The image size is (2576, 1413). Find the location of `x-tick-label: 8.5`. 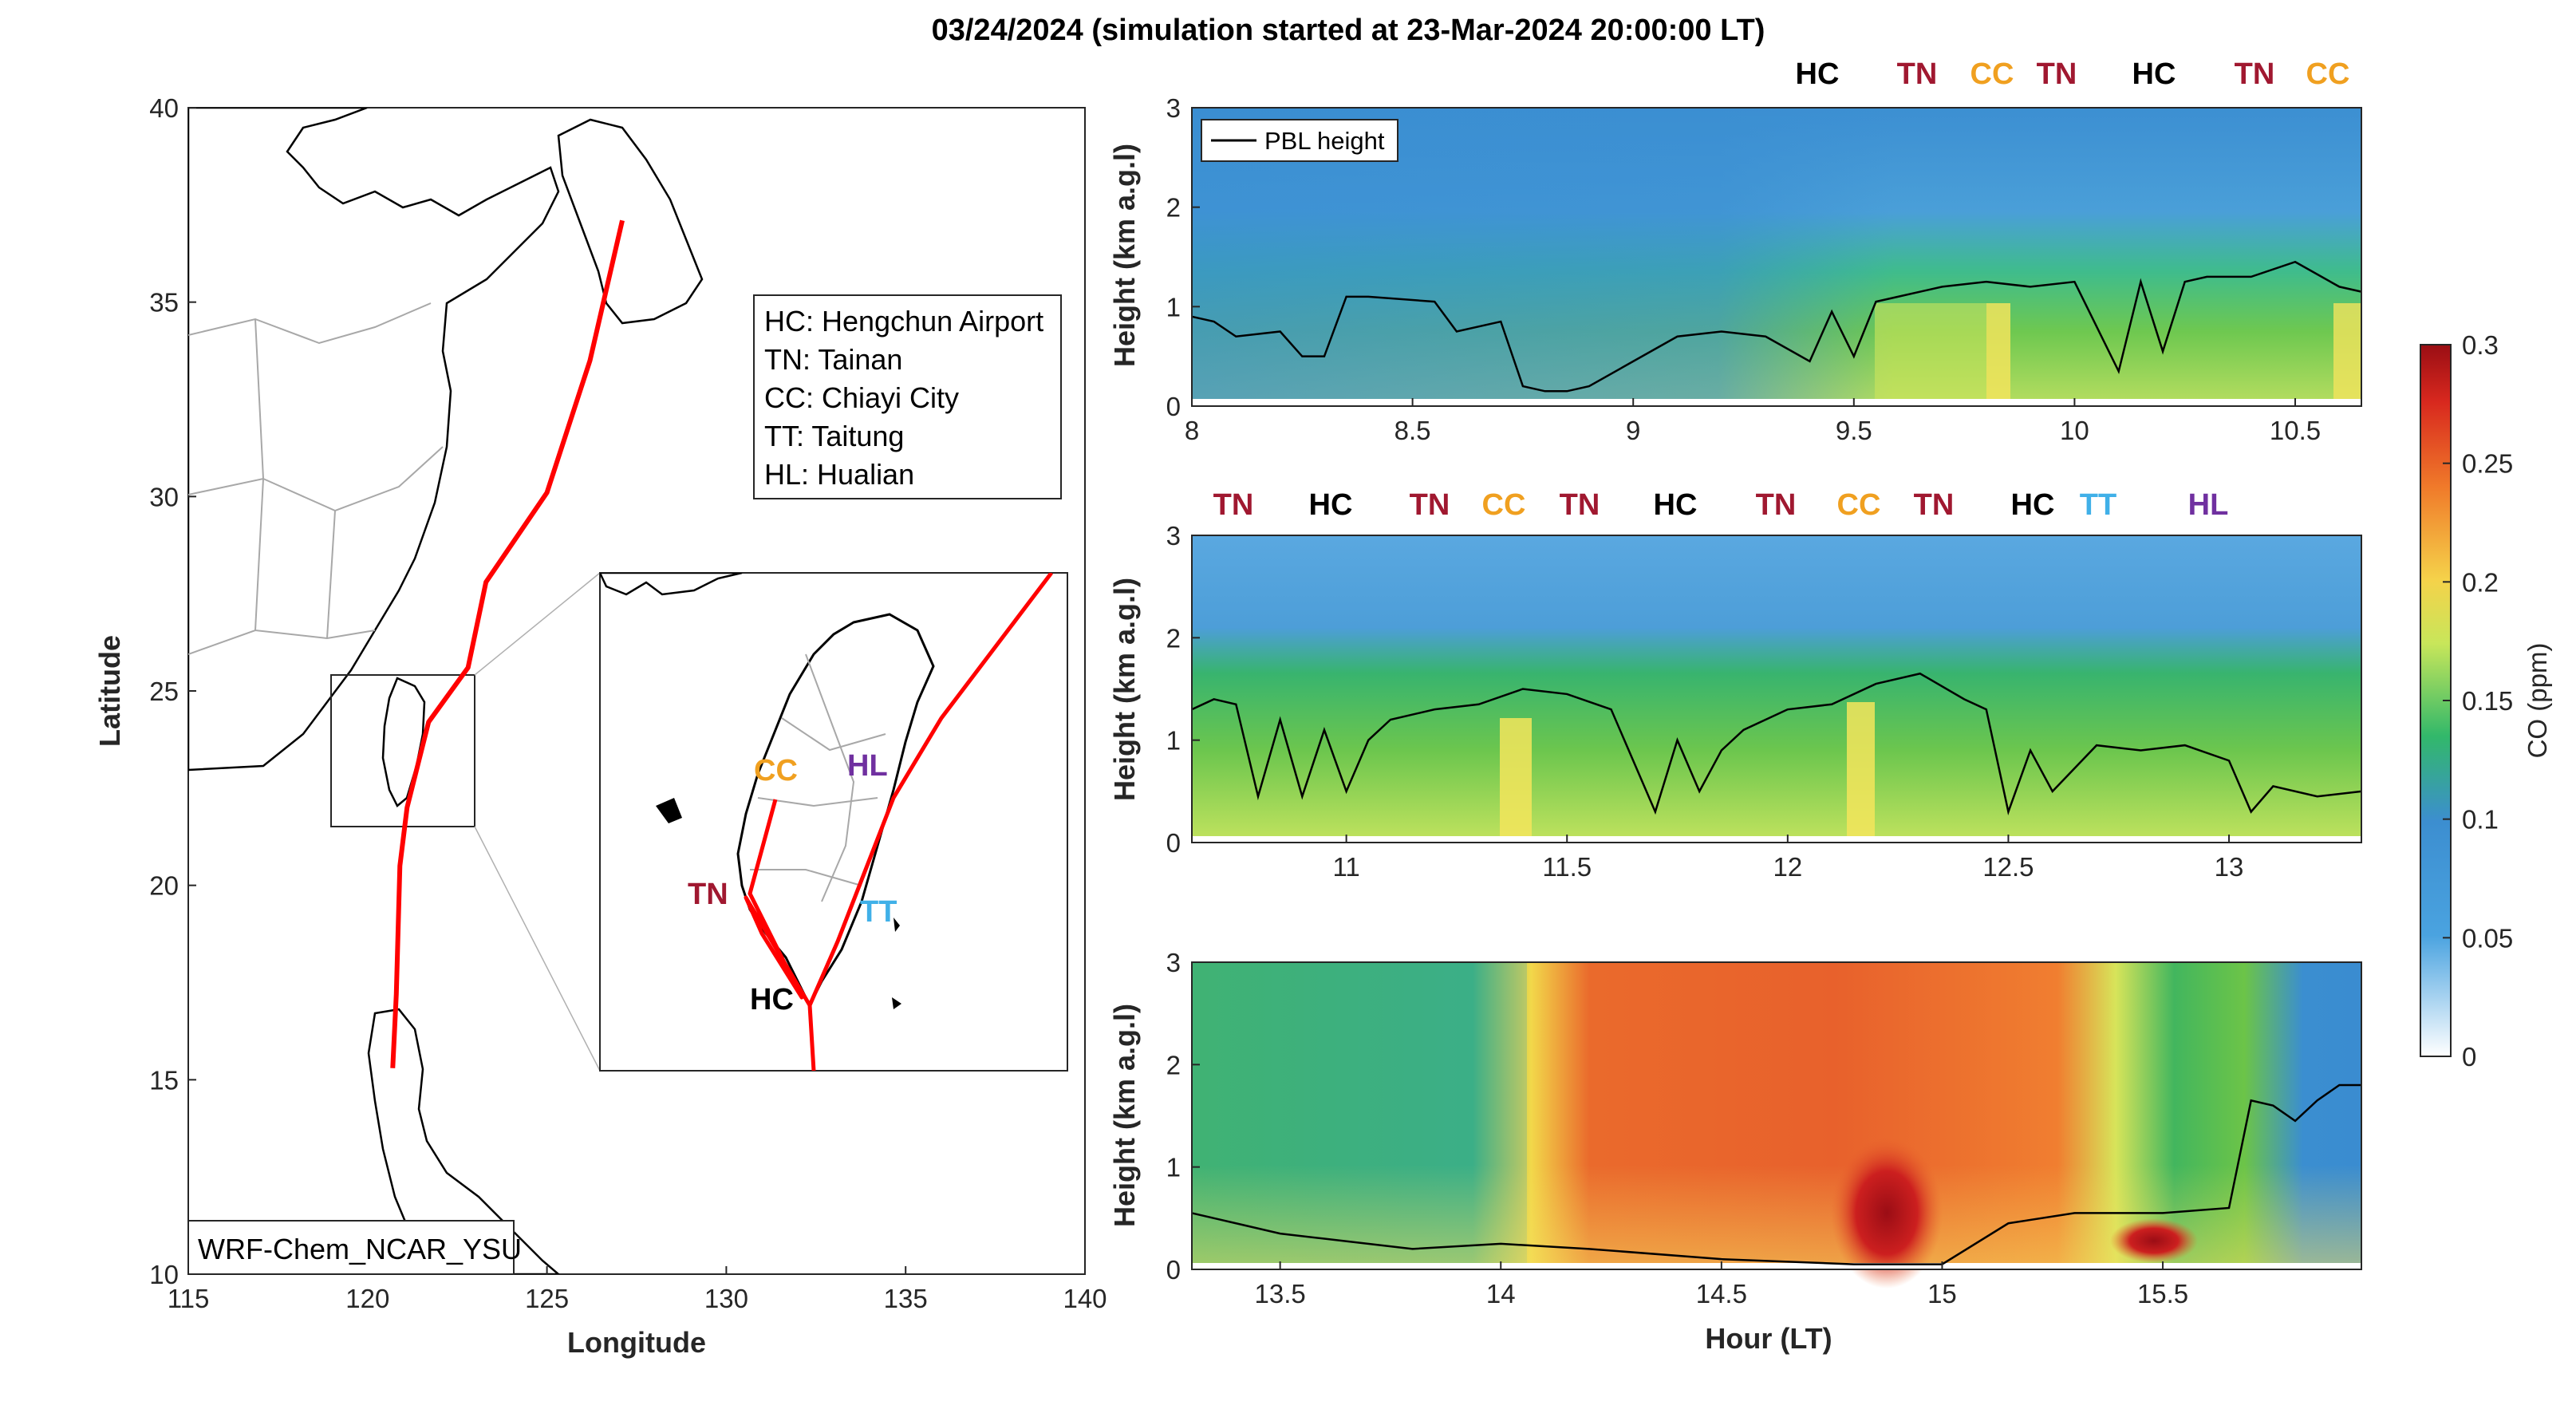

x-tick-label: 8.5 is located at coordinates (1413, 430).